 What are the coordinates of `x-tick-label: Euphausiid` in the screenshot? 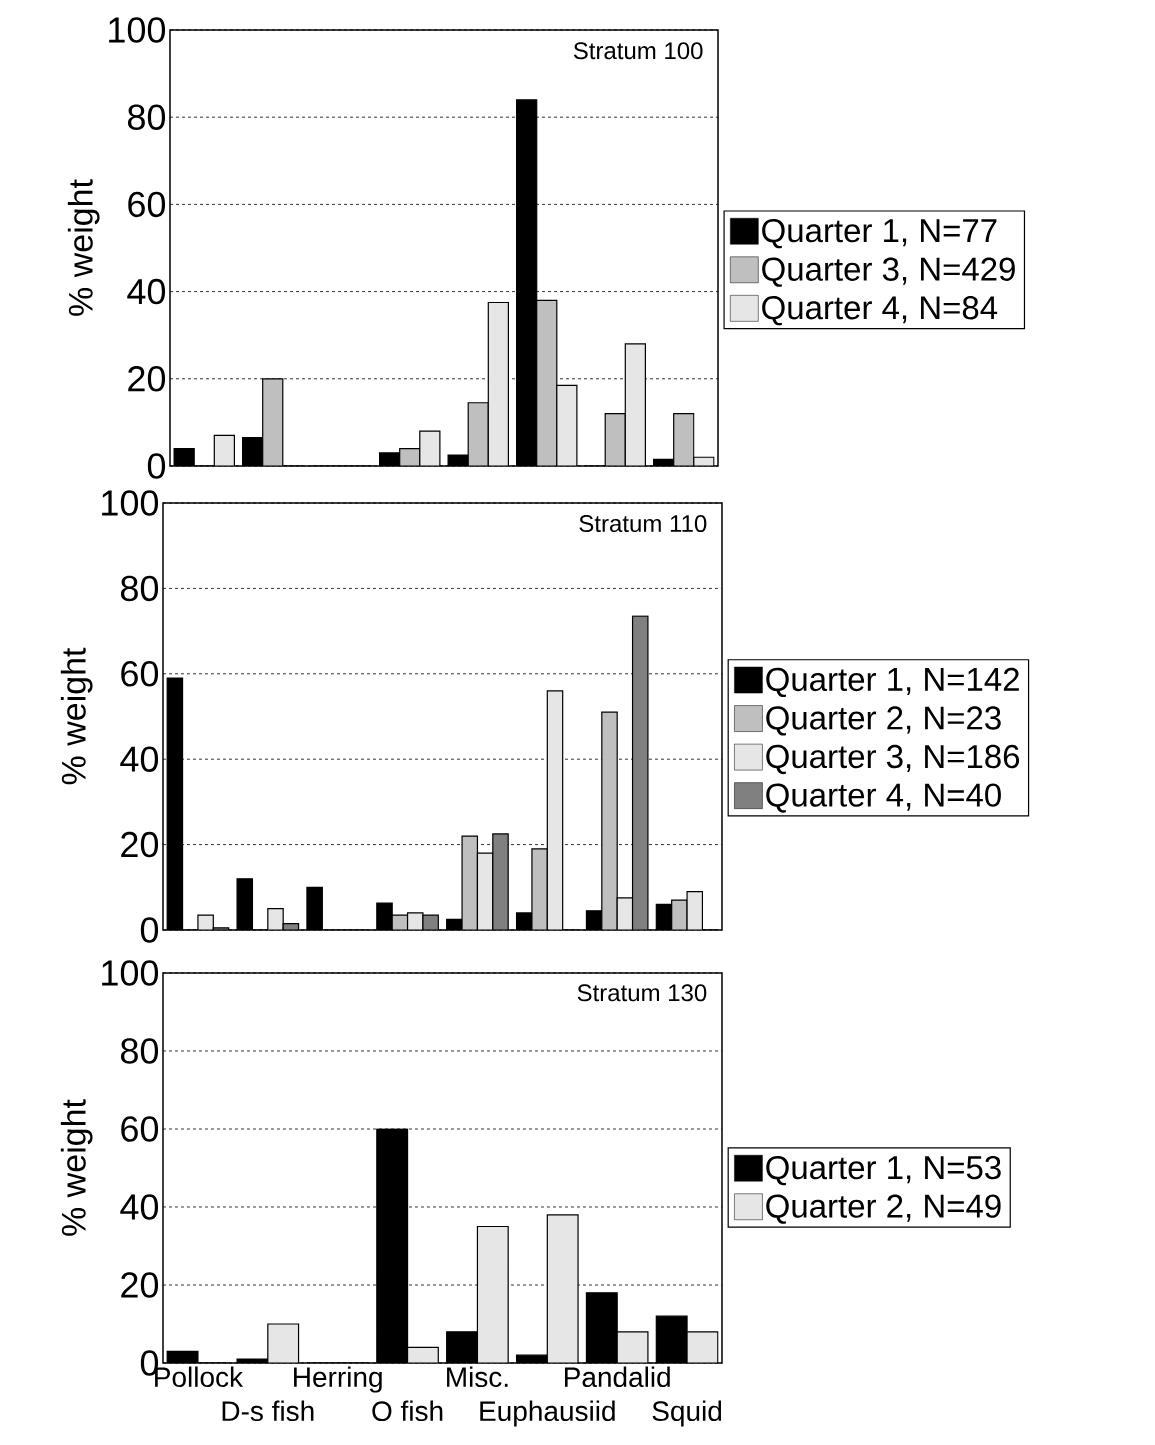 It's located at (547, 1413).